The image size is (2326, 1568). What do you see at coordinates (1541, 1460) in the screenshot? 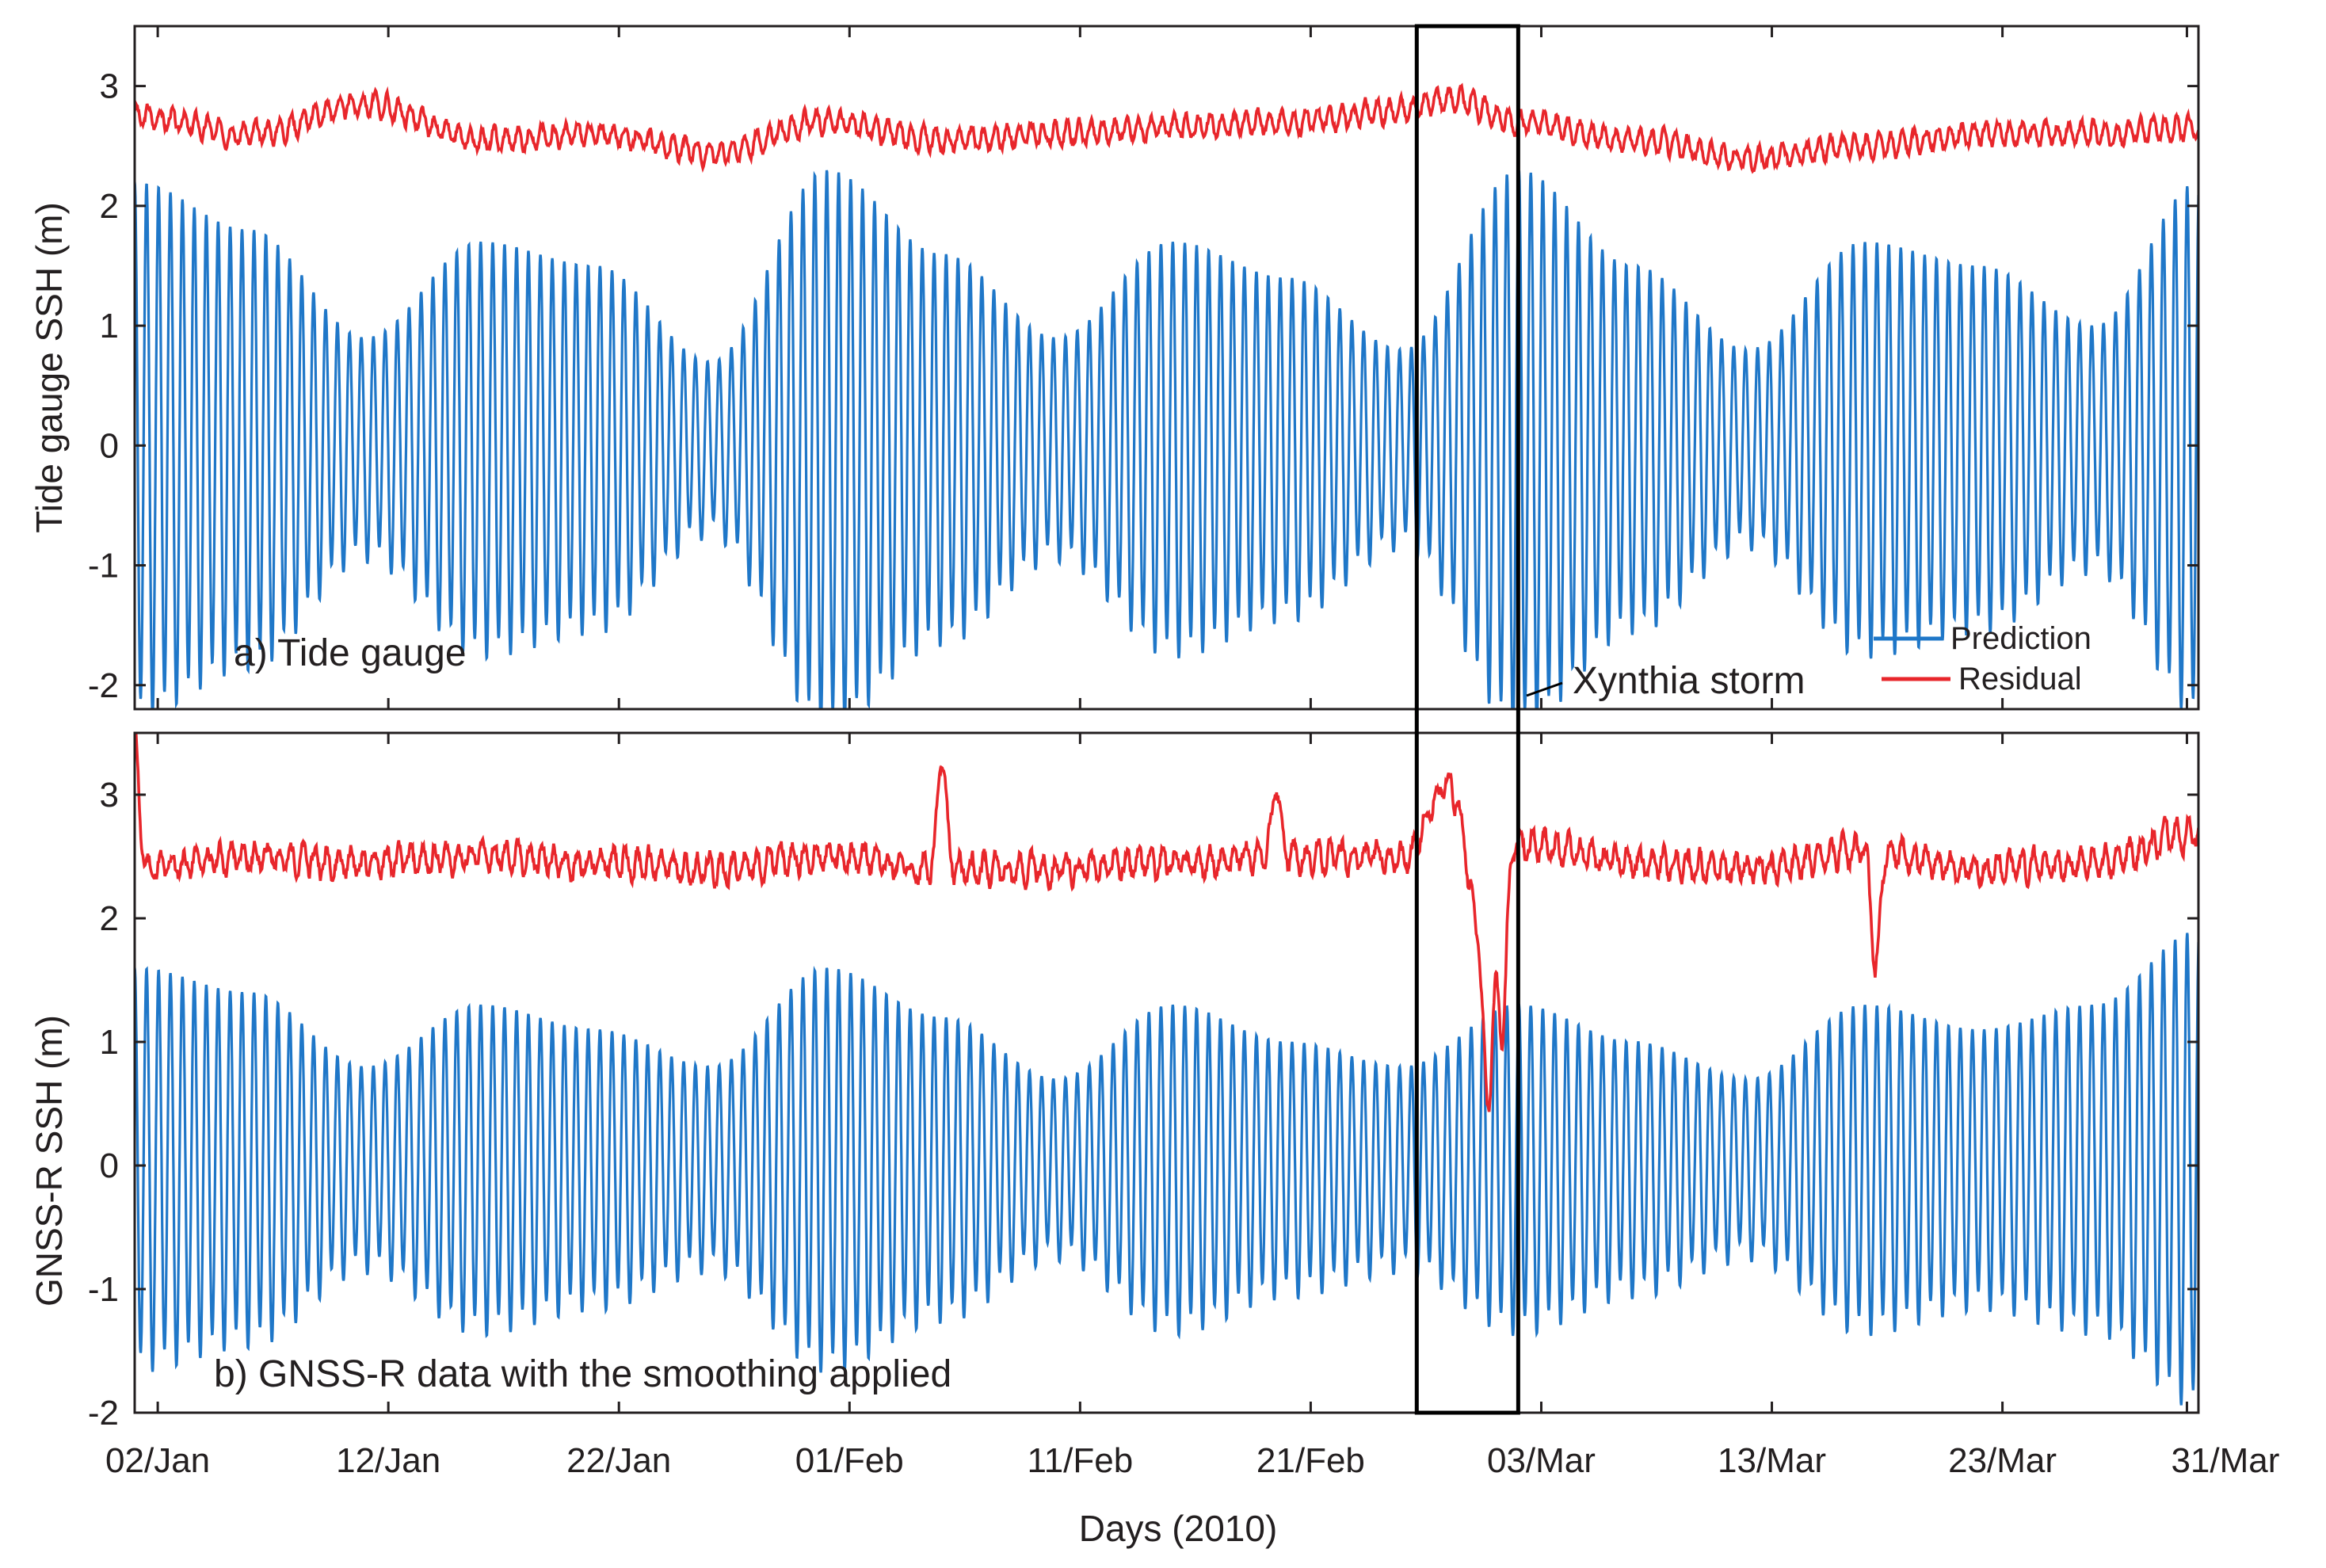
I see `x-tick-label: 03/Mar` at bounding box center [1541, 1460].